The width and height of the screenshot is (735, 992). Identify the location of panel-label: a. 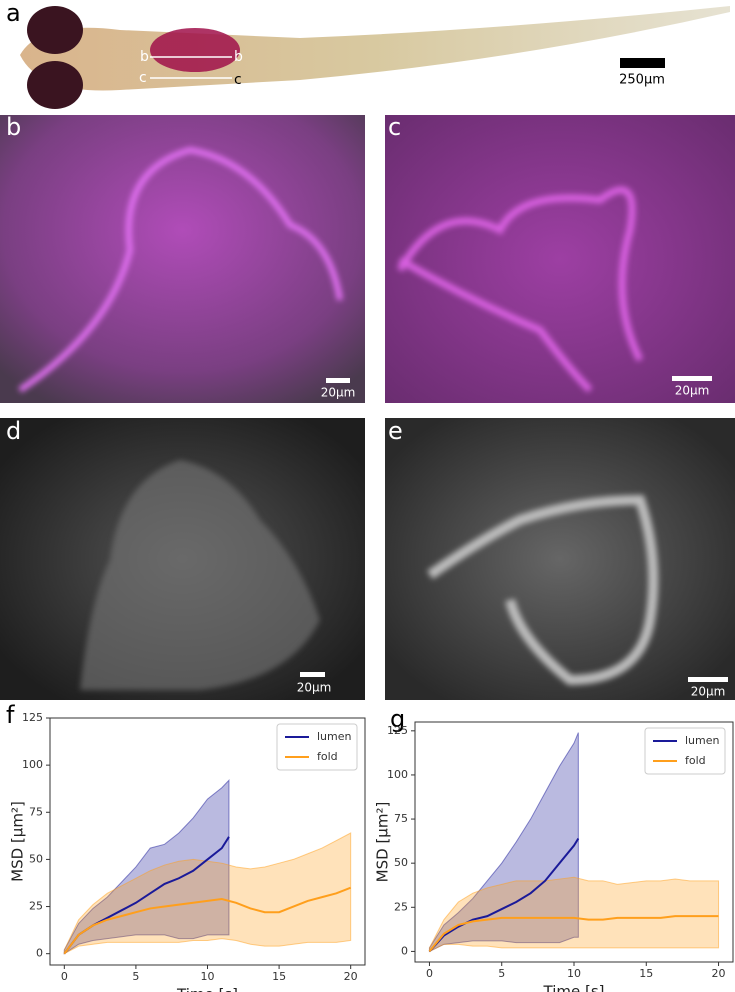
(13, 13).